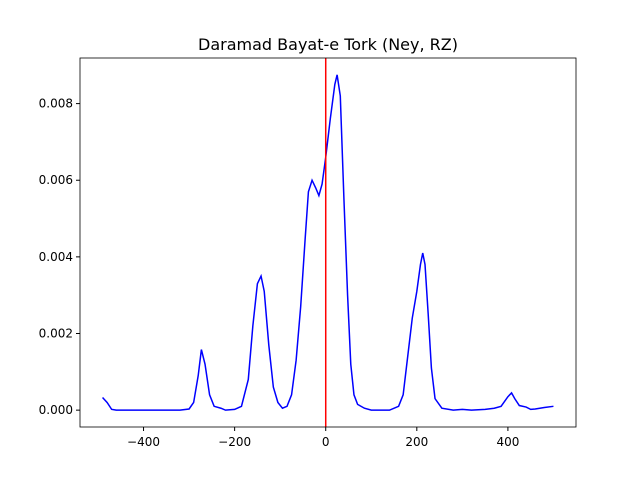 This screenshot has width=640, height=480. What do you see at coordinates (56, 104) in the screenshot?
I see `y-tick-label: 0.008` at bounding box center [56, 104].